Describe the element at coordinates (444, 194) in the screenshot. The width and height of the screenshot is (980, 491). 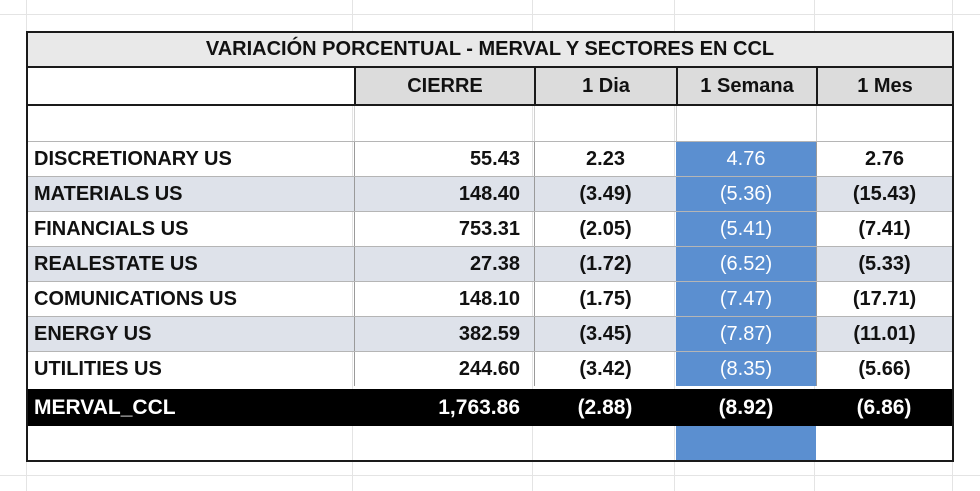
I see `cierre-value: 148.40` at that location.